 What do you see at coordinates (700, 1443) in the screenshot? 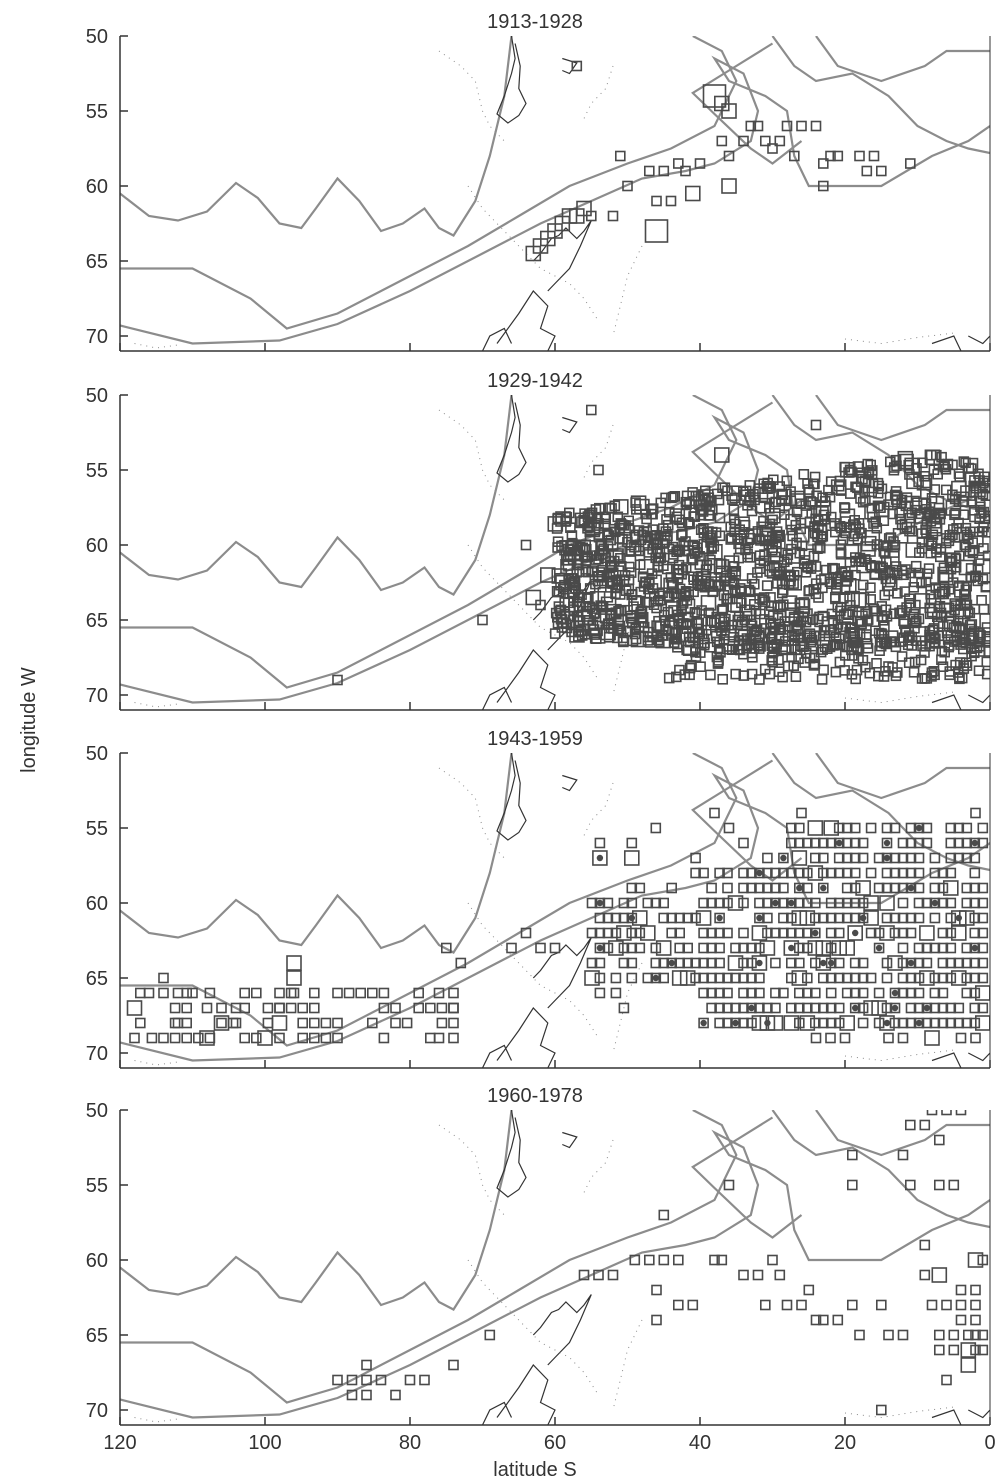
I see `x-tick-label: 40` at bounding box center [700, 1443].